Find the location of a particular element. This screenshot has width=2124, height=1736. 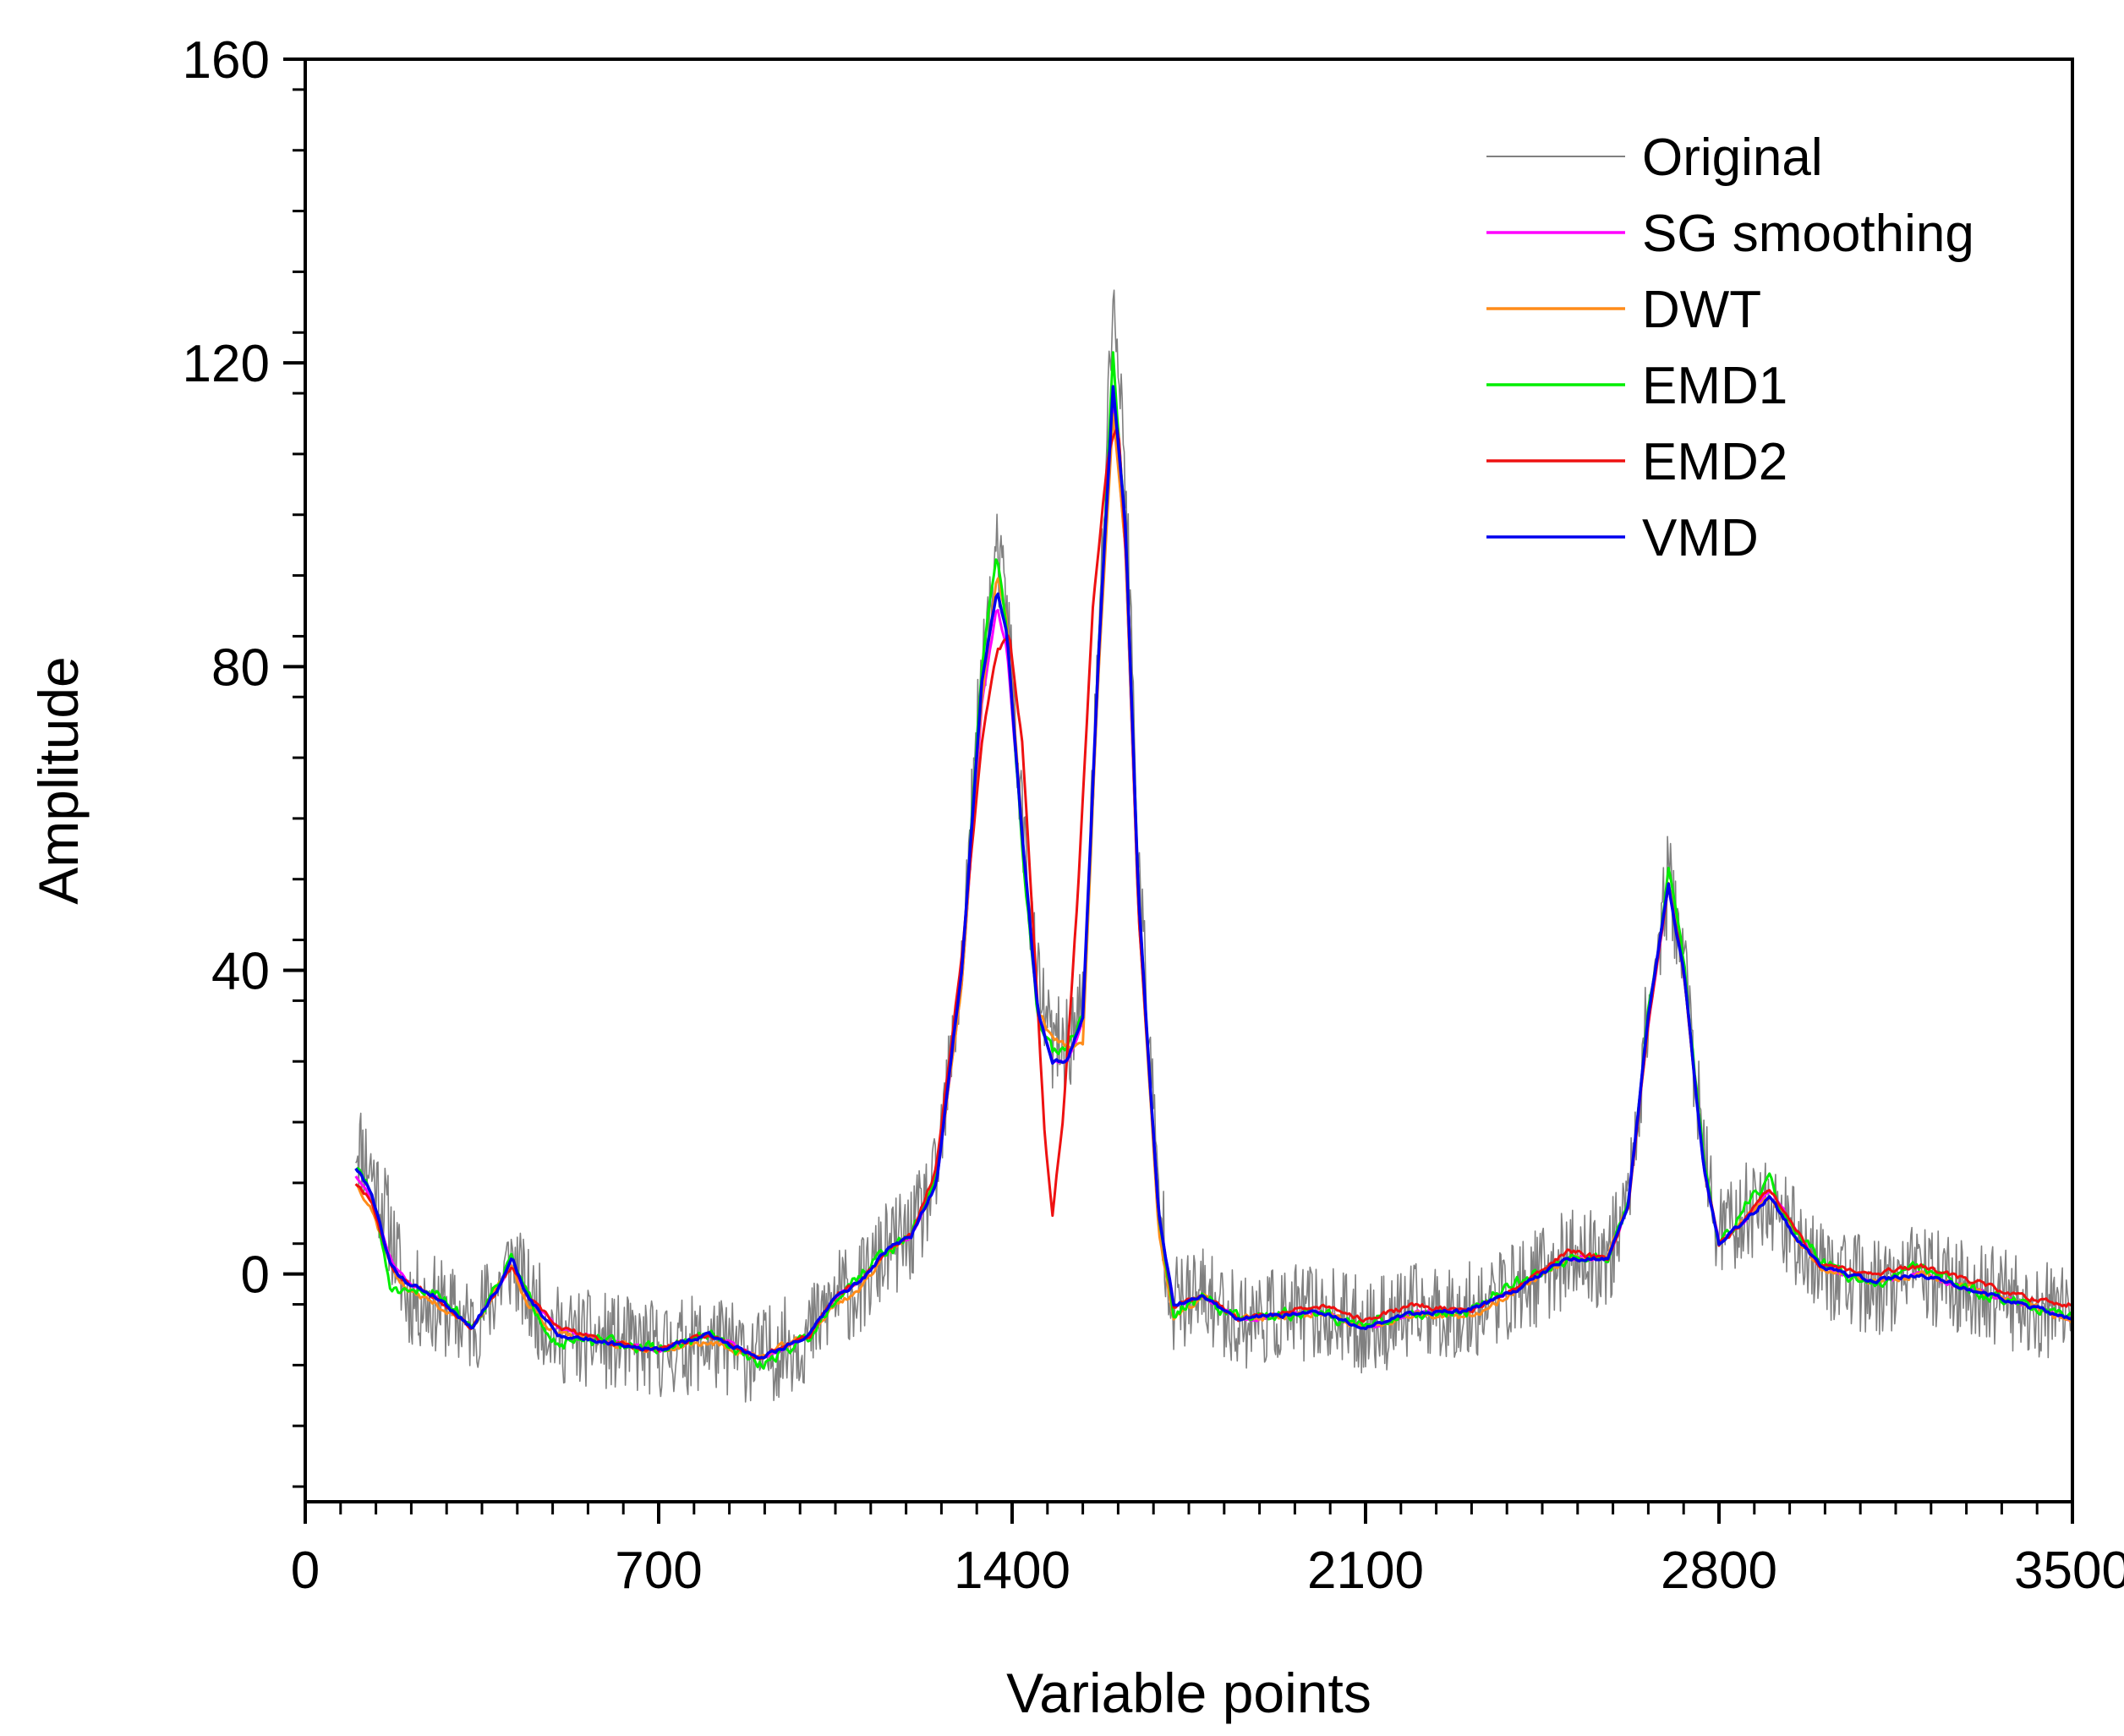

y-tick-label: 40 is located at coordinates (240, 971).